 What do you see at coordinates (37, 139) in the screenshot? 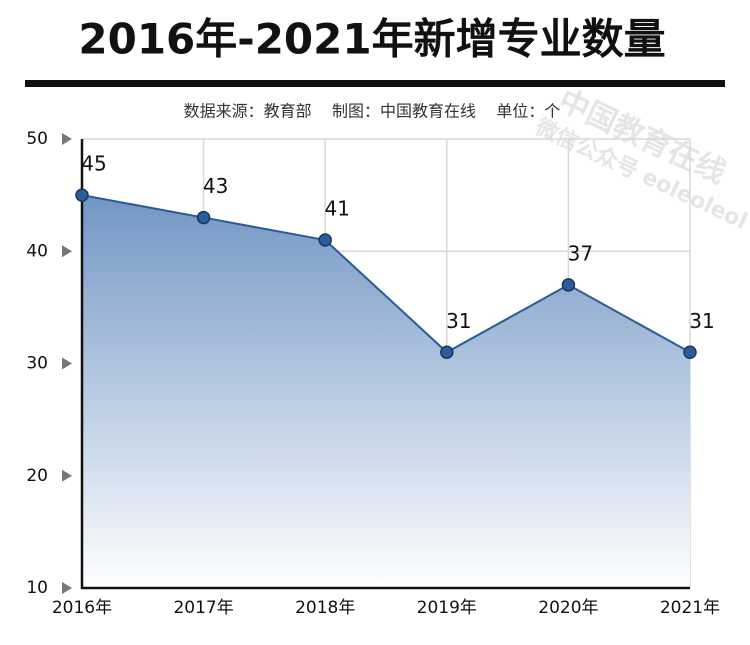
I see `y-tick-label: 50` at bounding box center [37, 139].